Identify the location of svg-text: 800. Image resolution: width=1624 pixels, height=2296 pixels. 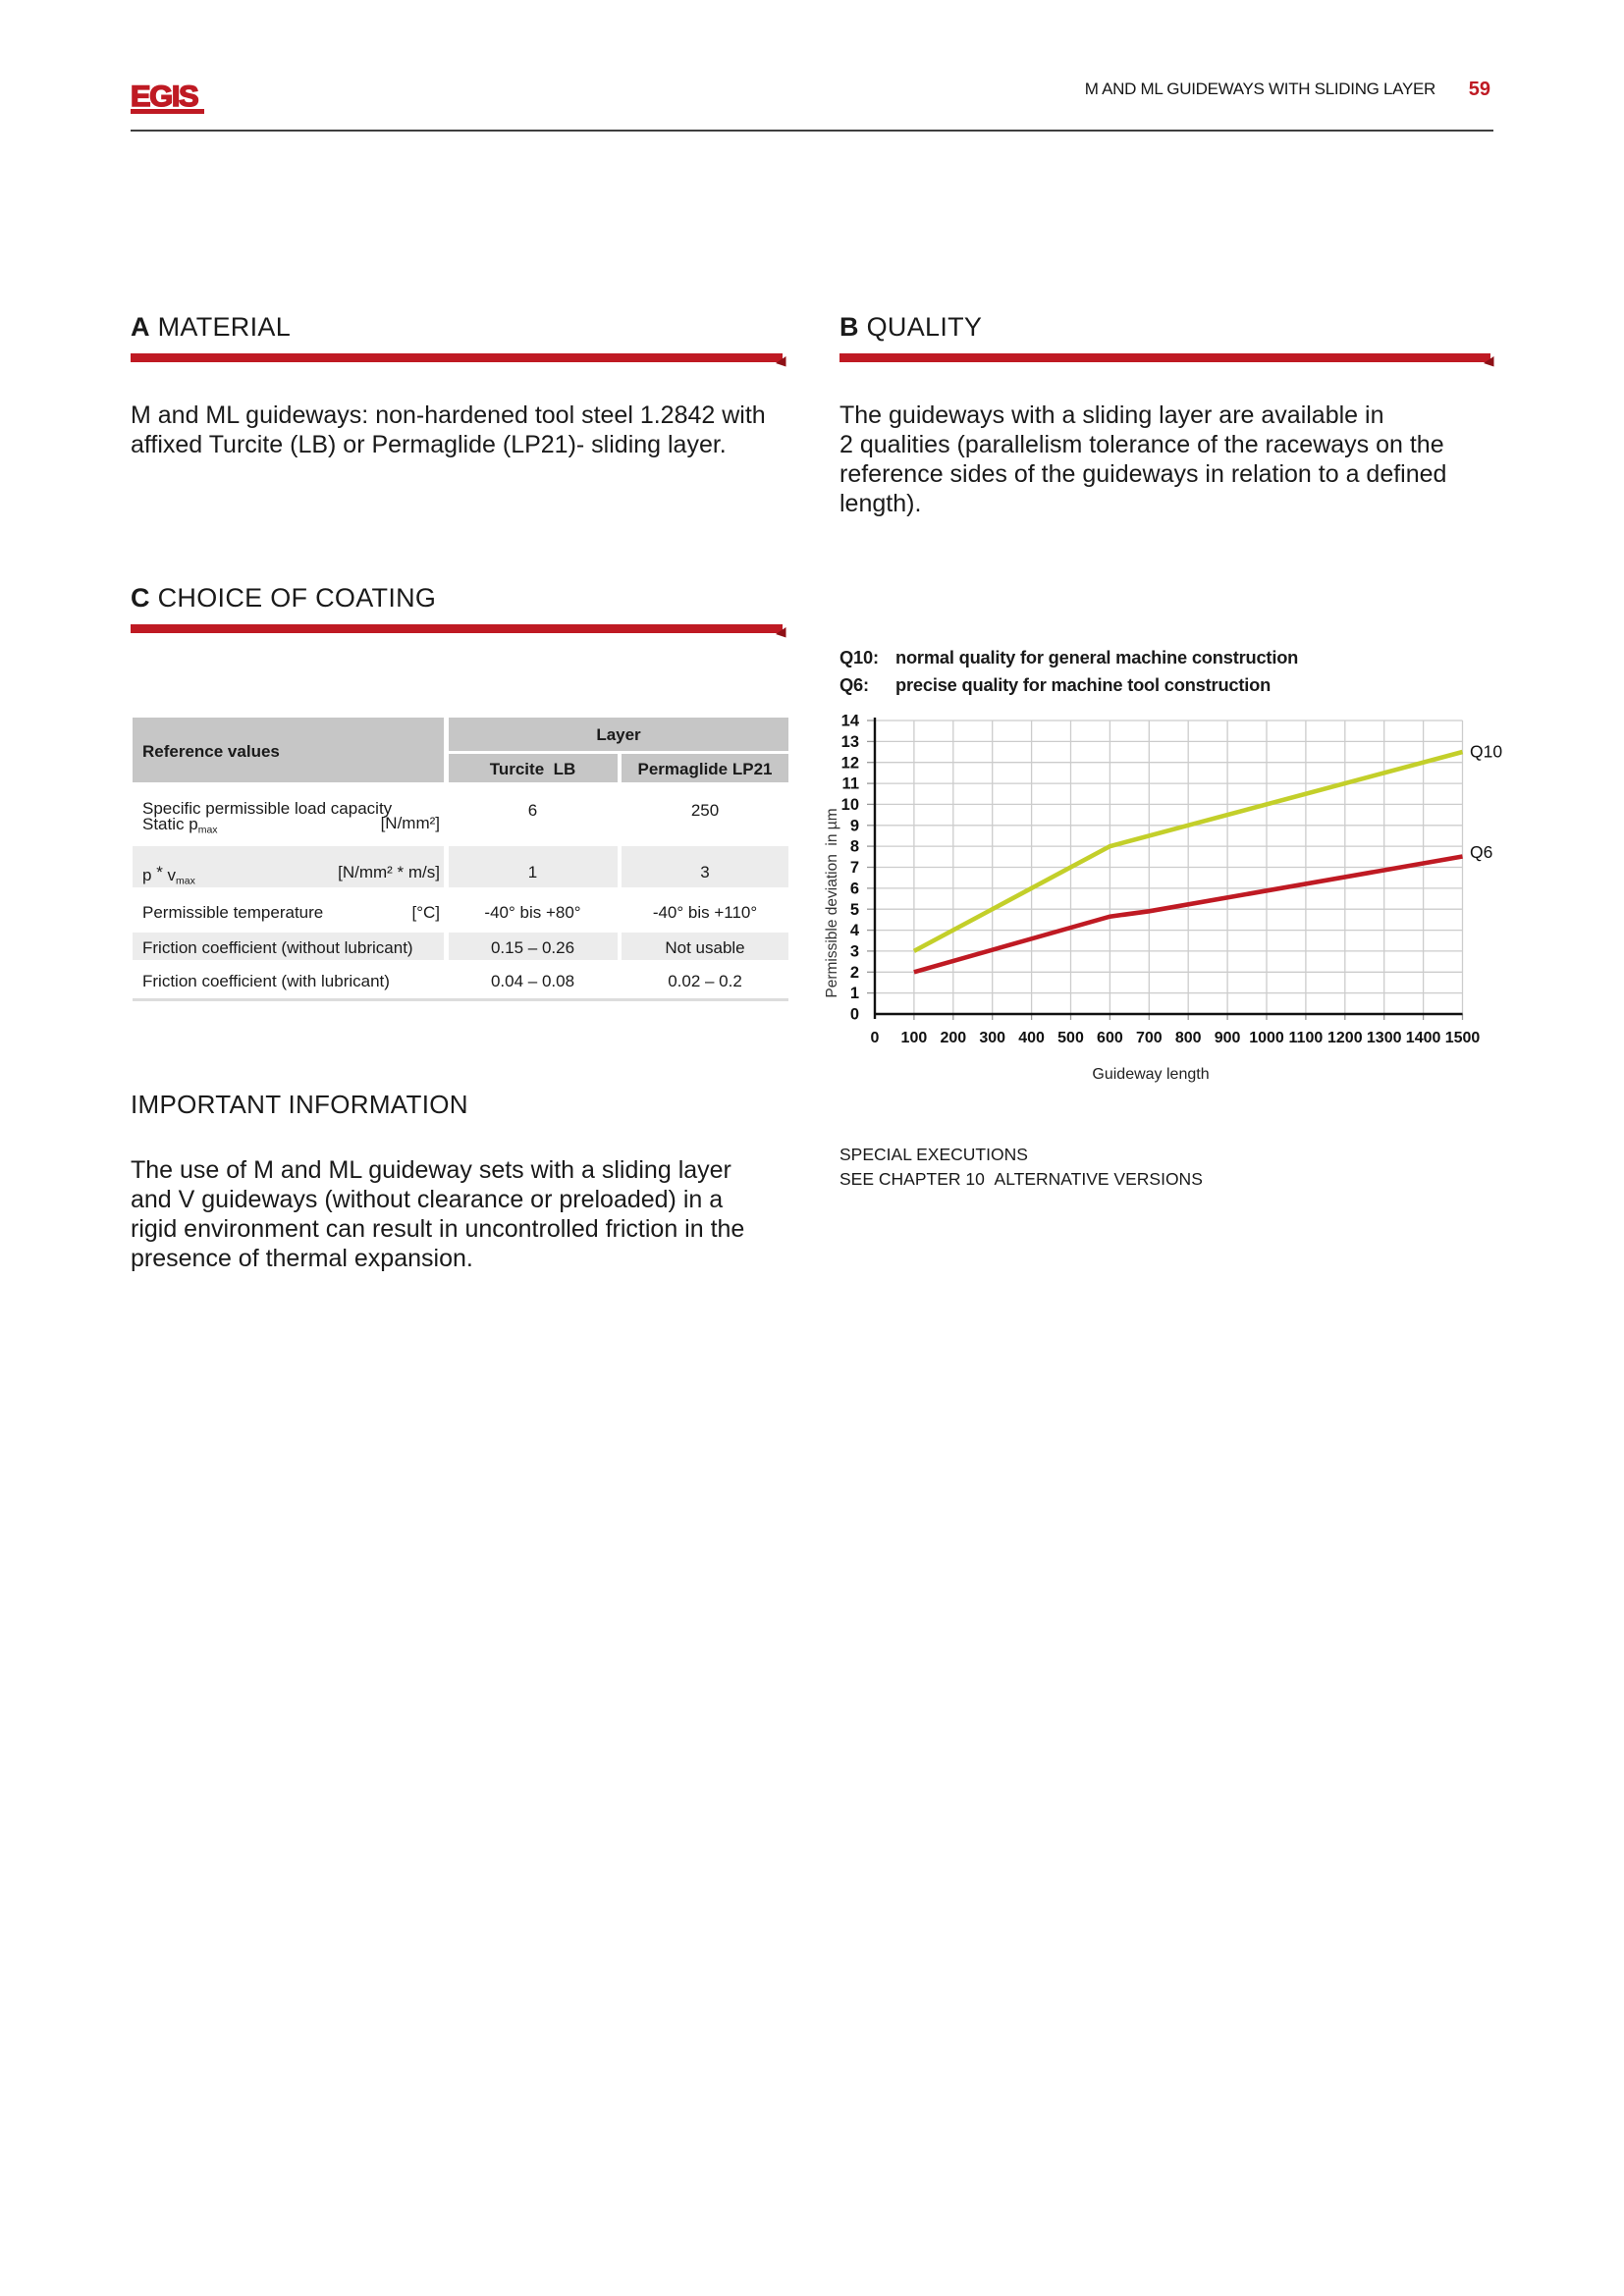
(1188, 1038).